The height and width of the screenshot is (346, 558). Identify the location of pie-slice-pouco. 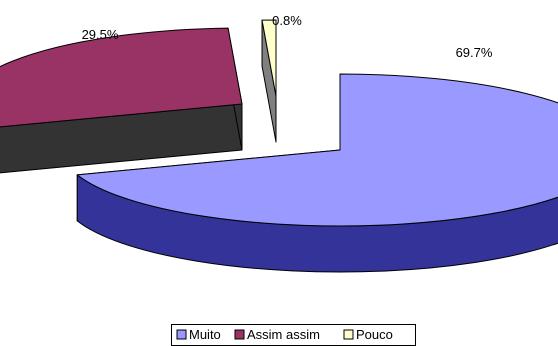
(269, 81).